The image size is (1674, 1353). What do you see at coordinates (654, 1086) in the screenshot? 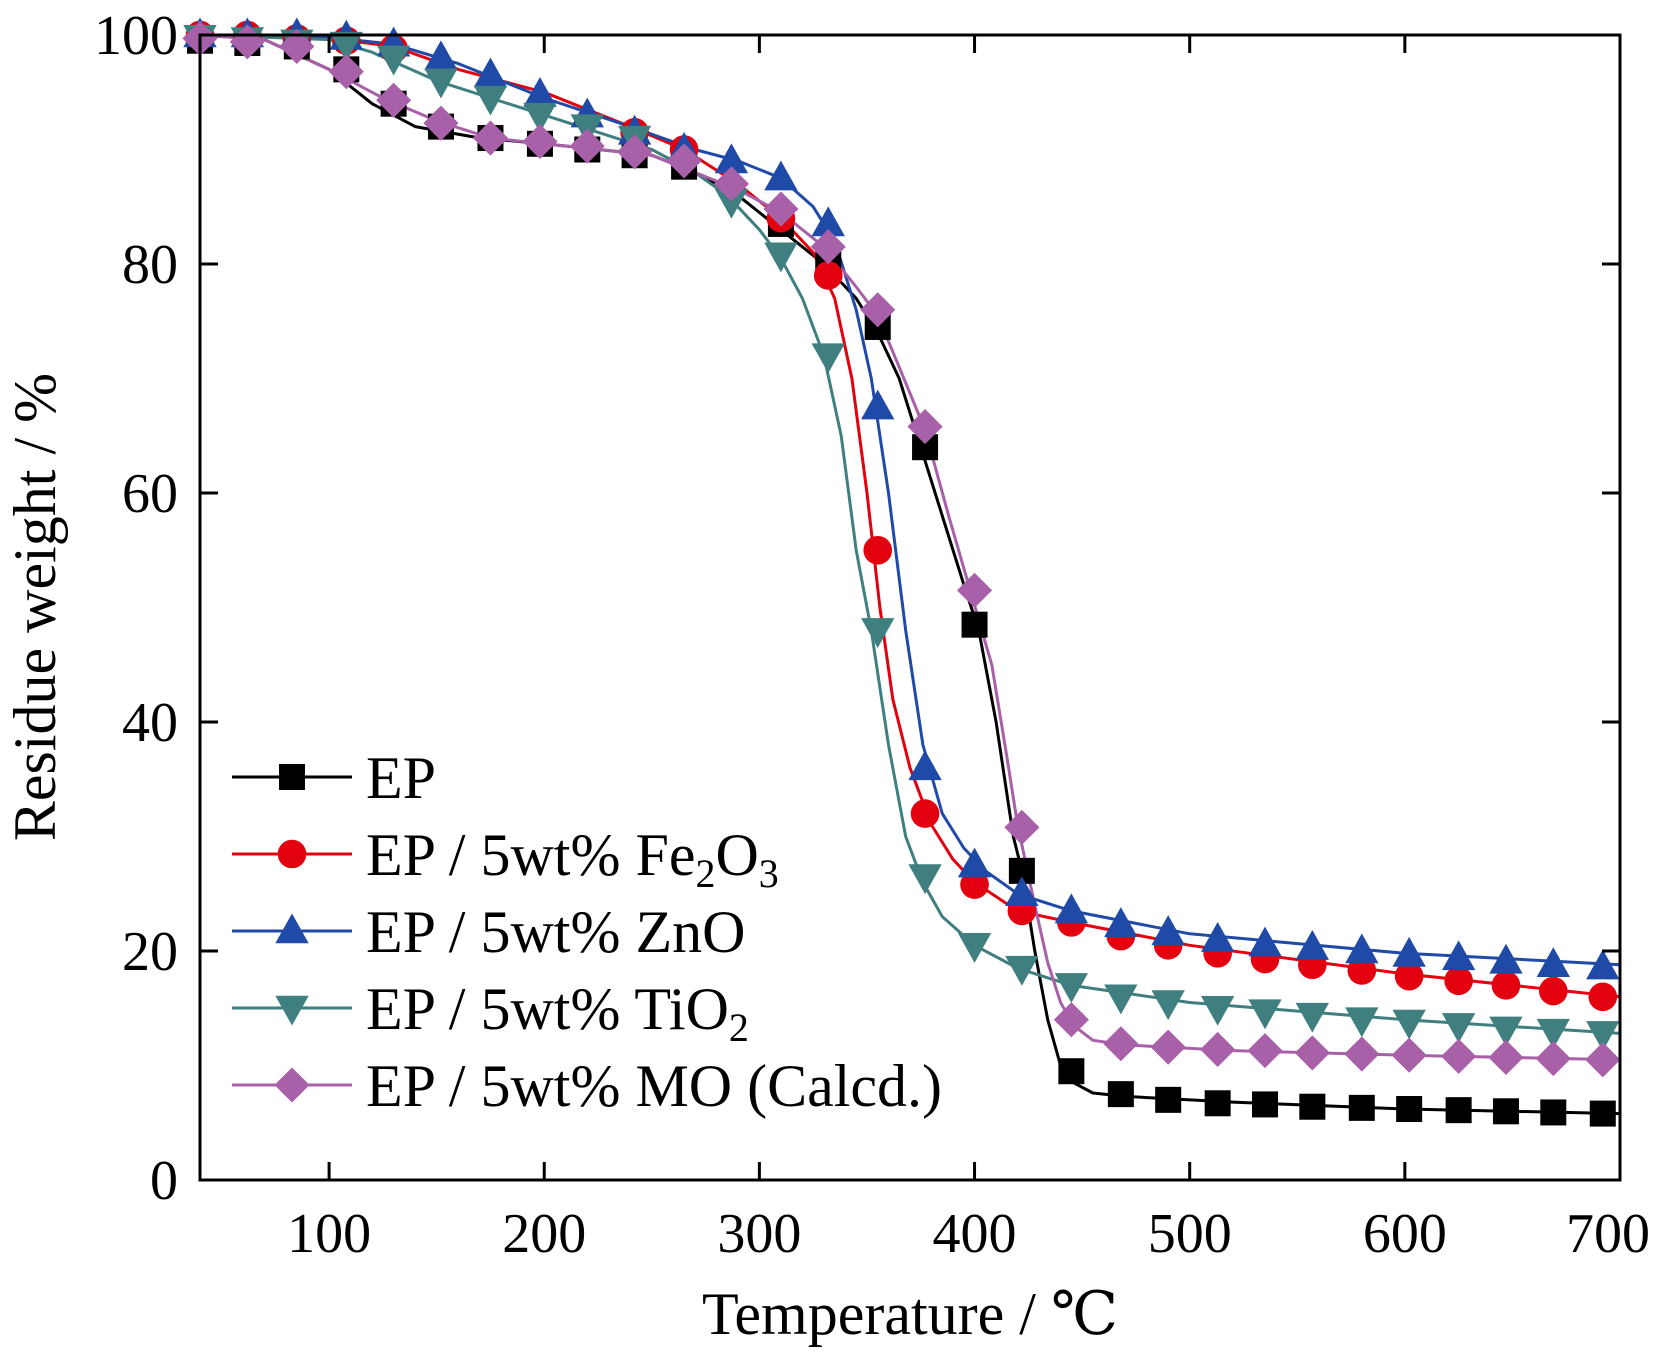
I see `legend-label: EP / 5wt% MO (Calcd.)` at bounding box center [654, 1086].